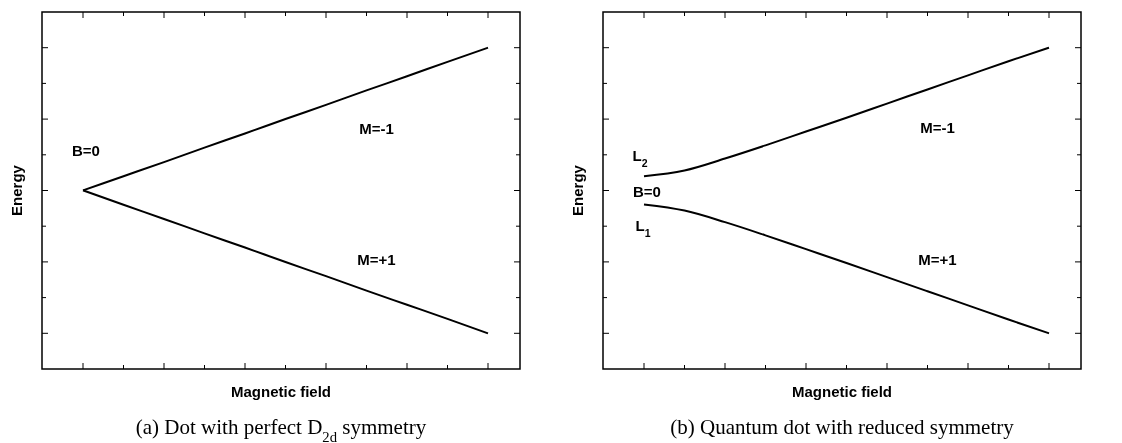  I want to click on annotation: L$_{2}$, so click(640, 158).